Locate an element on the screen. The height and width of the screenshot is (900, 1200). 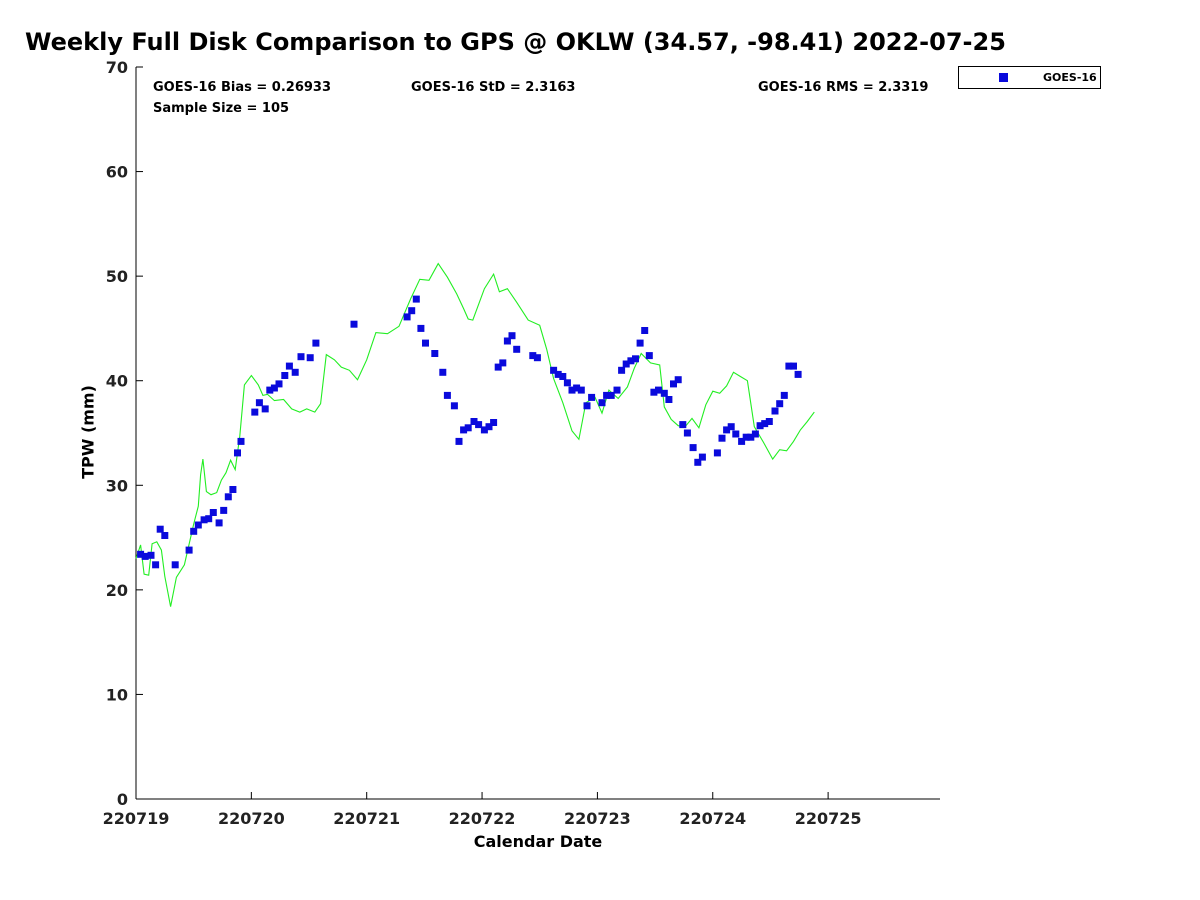
y-tick-label: 50 is located at coordinates (117, 276).